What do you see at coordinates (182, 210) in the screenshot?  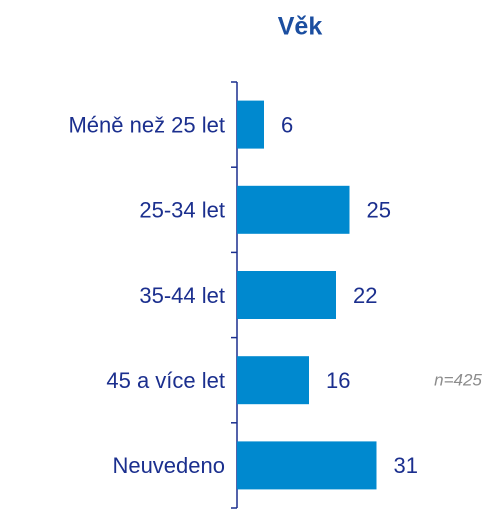 I see `category-label: 25-34 let` at bounding box center [182, 210].